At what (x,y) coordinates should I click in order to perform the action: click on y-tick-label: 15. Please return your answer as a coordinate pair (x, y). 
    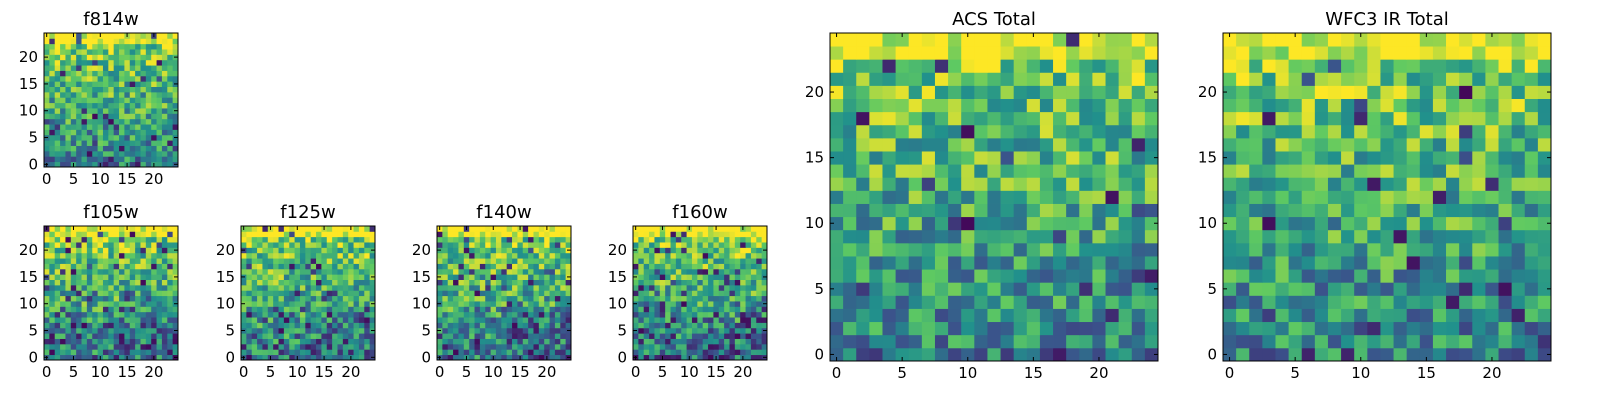
    Looking at the image, I should click on (28, 277).